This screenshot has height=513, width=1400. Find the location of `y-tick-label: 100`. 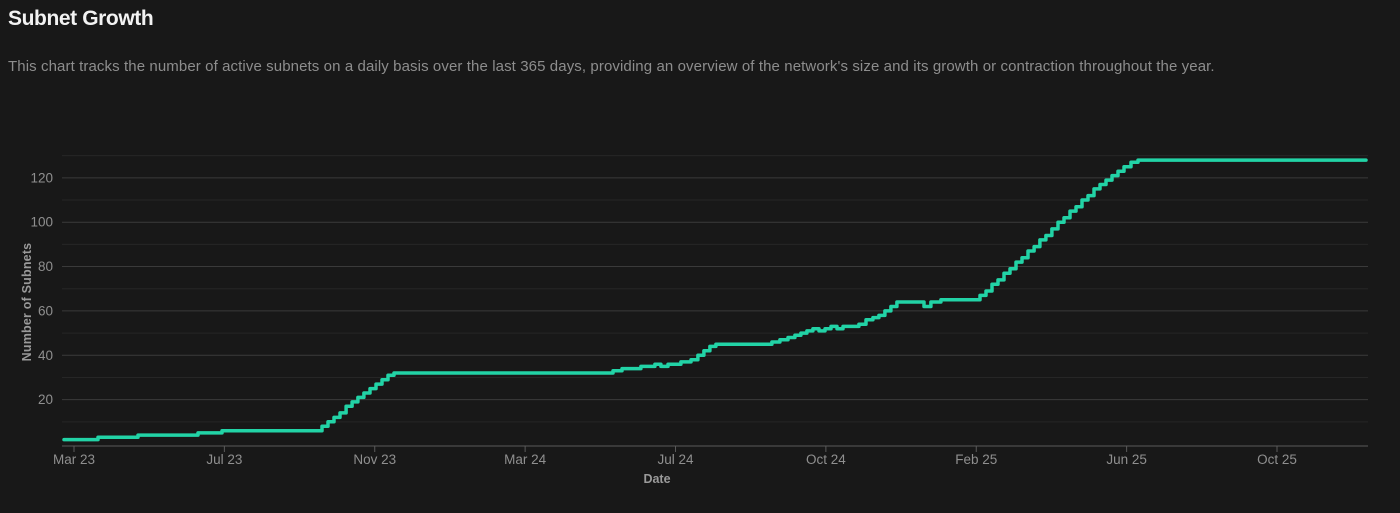

y-tick-label: 100 is located at coordinates (41, 222).